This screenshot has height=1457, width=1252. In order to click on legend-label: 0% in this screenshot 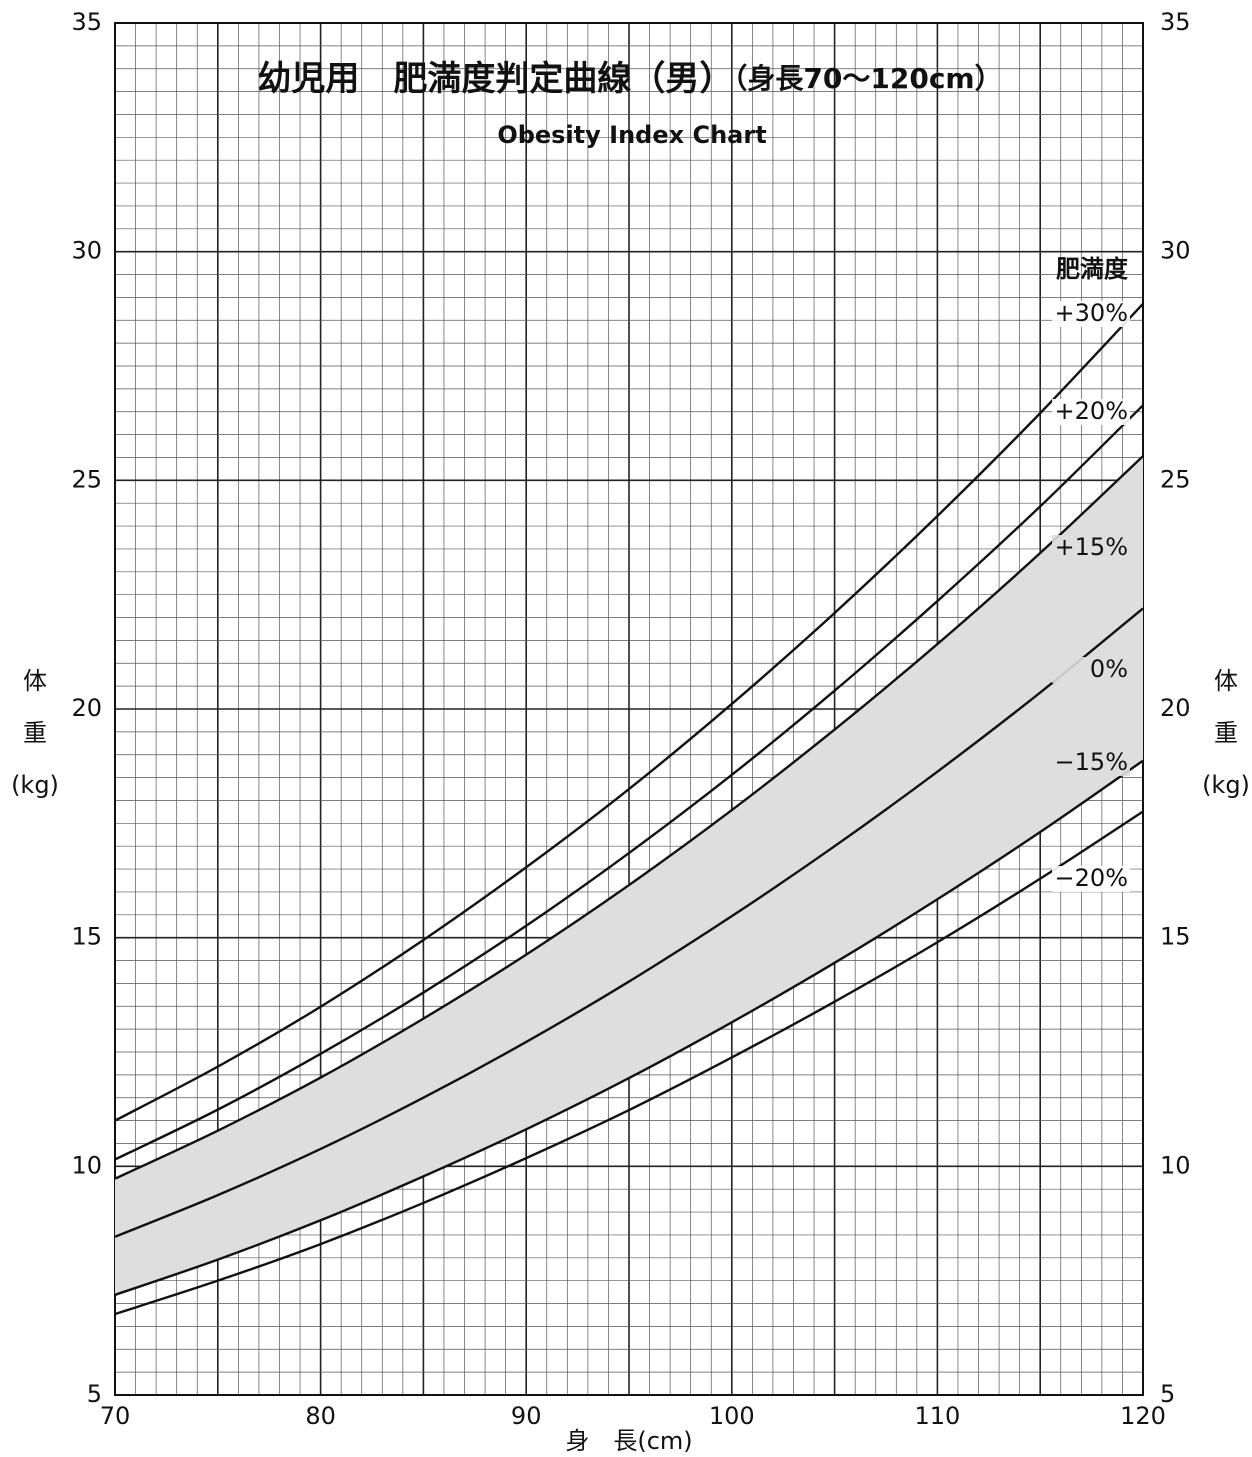, I will do `click(1109, 669)`.